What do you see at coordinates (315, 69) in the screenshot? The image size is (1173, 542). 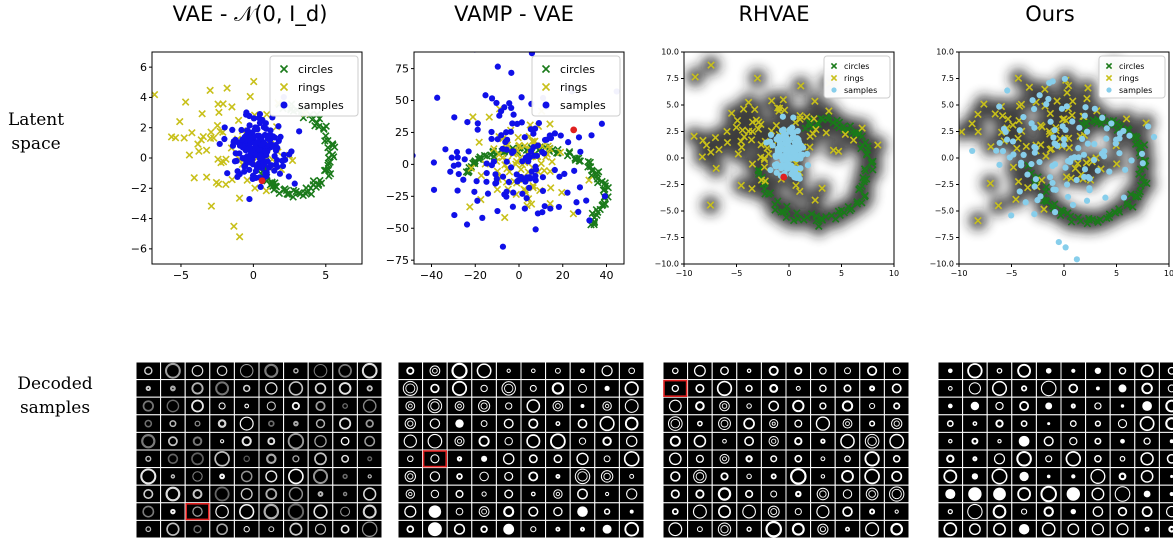 I see `legend-label-circles: circles` at bounding box center [315, 69].